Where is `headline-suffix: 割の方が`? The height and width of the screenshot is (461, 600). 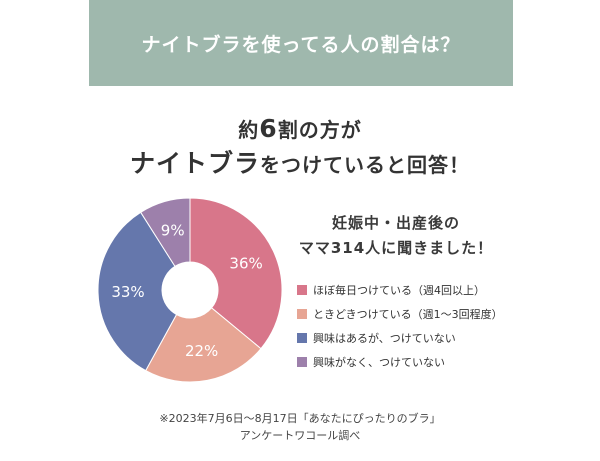
headline-suffix: 割の方が is located at coordinates (319, 130).